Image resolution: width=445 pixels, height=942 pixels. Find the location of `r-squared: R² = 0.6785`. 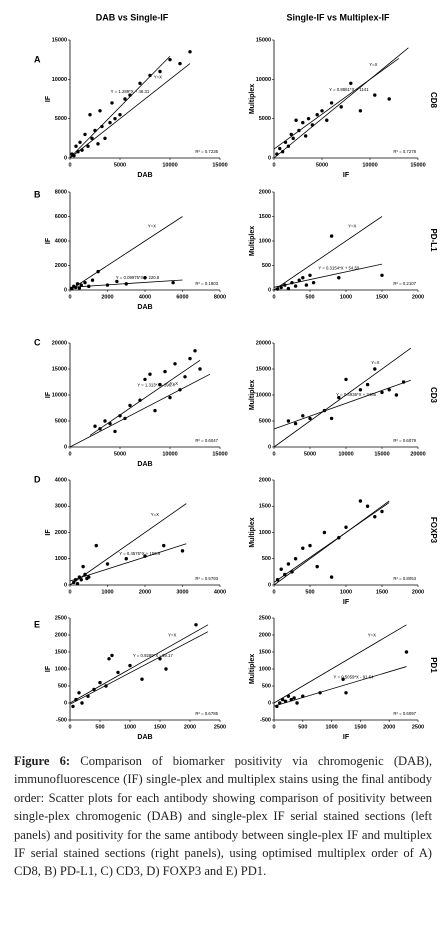

r-squared: R² = 0.6785 is located at coordinates (206, 713).